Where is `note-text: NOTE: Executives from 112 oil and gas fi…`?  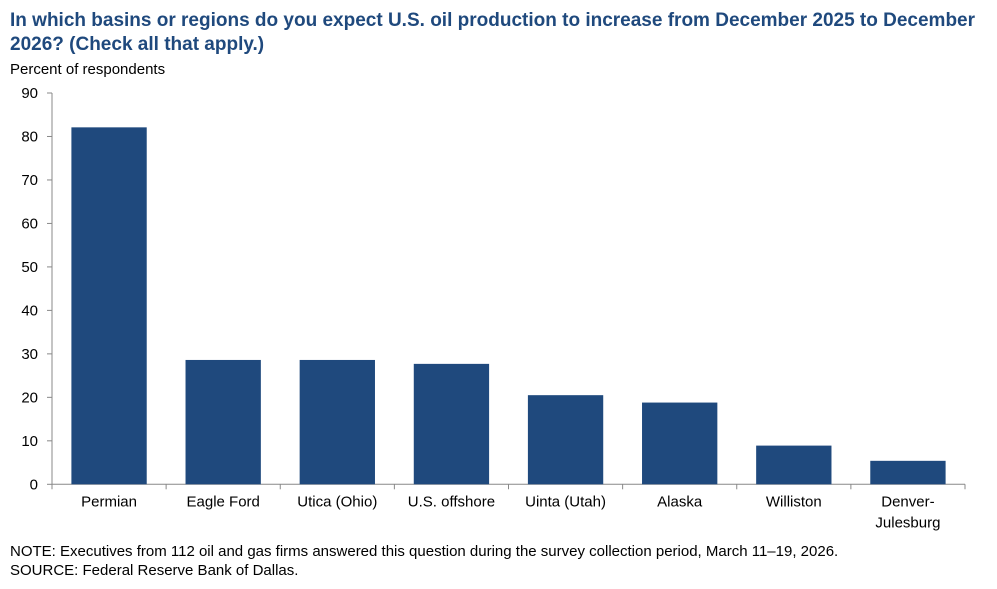
note-text: NOTE: Executives from 112 oil and gas fi… is located at coordinates (424, 551).